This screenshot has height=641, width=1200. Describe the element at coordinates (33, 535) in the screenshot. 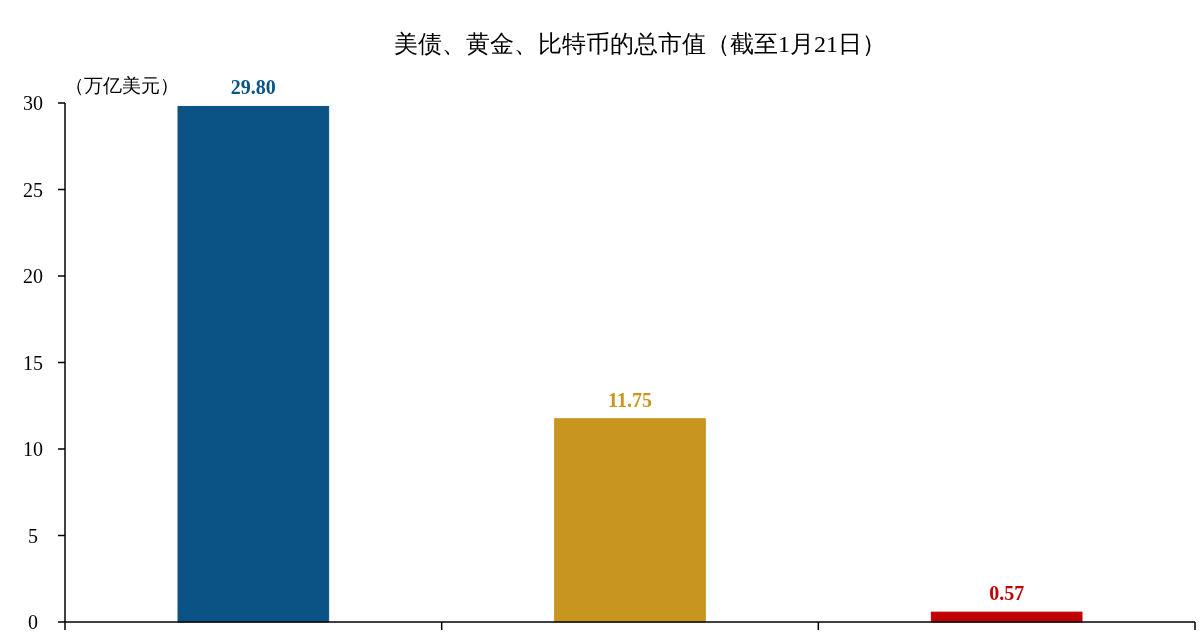

I see `y-tick-label: 5` at that location.